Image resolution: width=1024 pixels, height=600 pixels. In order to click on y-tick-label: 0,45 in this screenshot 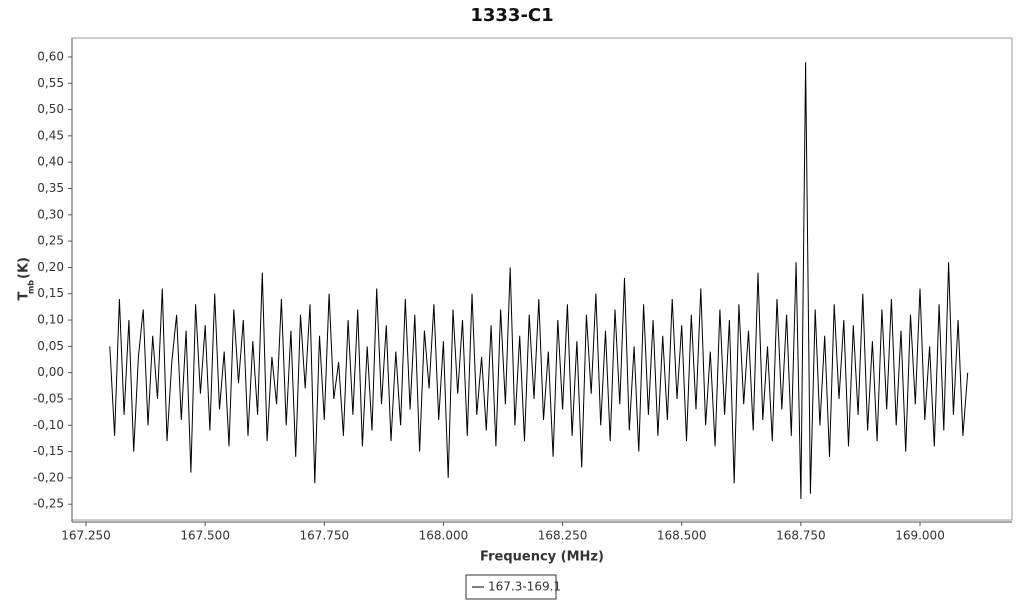, I will do `click(50, 135)`.